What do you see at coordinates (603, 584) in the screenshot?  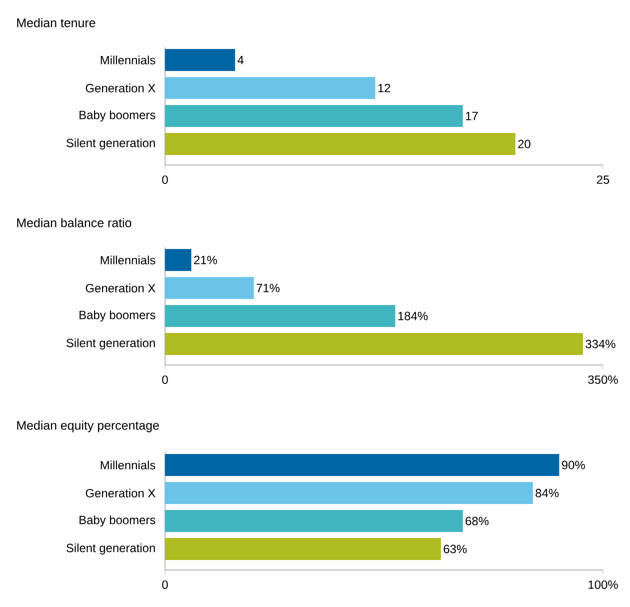 I see `x-tick-label: 100%` at bounding box center [603, 584].